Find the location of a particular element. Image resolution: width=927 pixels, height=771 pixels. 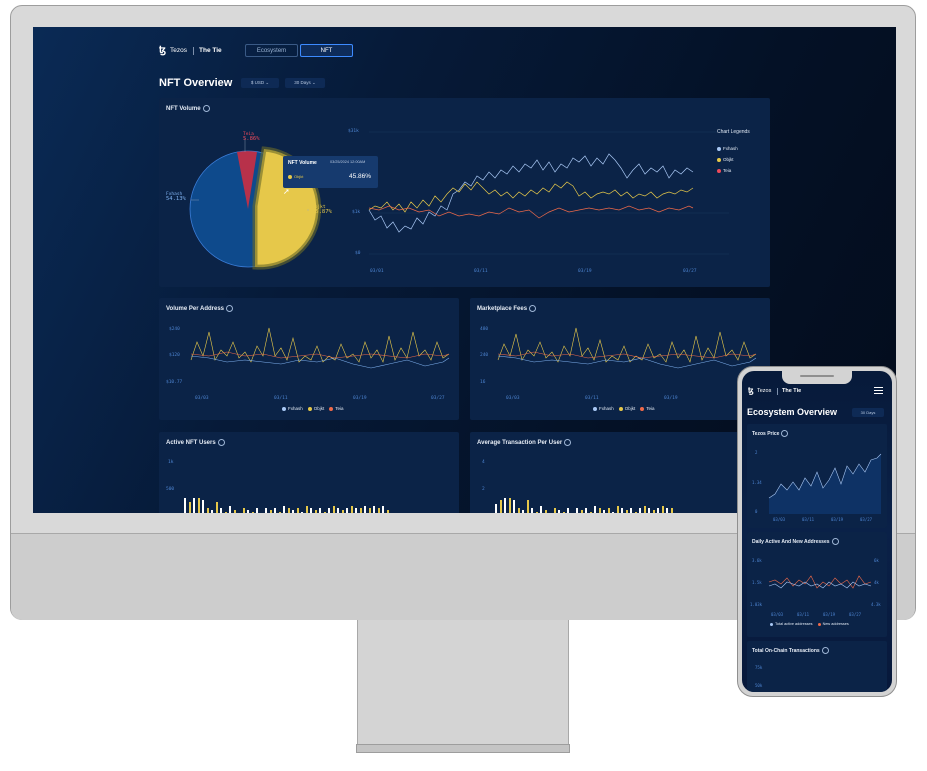

y-tick: 240 is located at coordinates (484, 355).